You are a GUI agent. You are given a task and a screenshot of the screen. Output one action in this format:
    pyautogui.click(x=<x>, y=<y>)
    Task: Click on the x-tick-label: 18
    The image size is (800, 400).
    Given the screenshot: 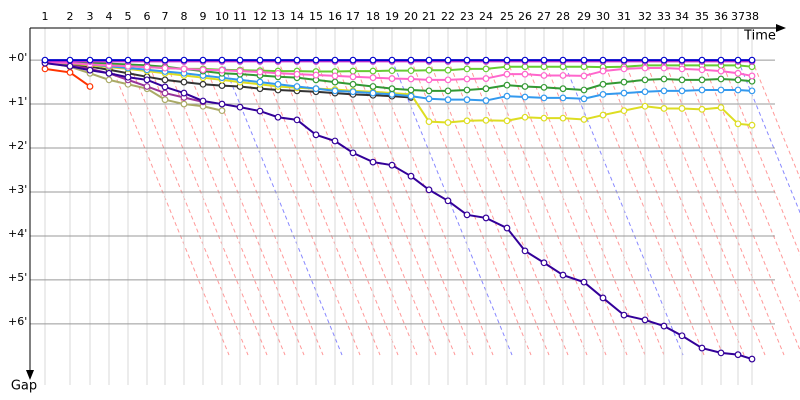 What is the action you would take?
    pyautogui.click(x=373, y=16)
    